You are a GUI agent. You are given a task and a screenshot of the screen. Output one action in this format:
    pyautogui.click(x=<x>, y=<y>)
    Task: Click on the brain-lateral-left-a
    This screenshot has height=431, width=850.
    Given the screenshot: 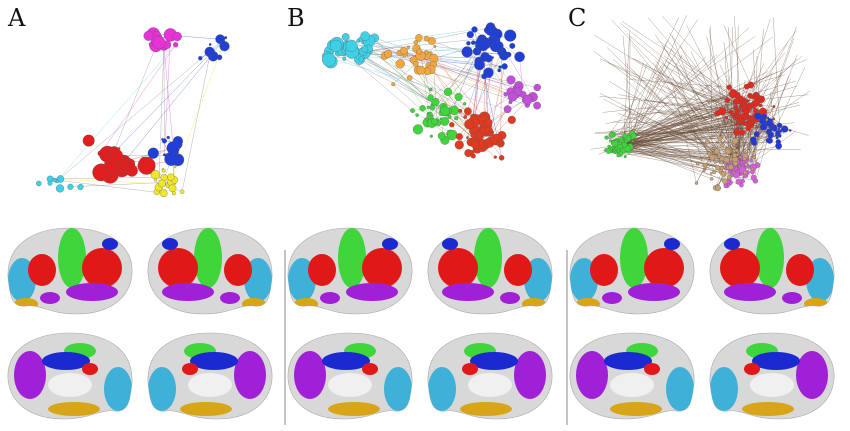 What is the action you would take?
    pyautogui.click(x=70, y=271)
    